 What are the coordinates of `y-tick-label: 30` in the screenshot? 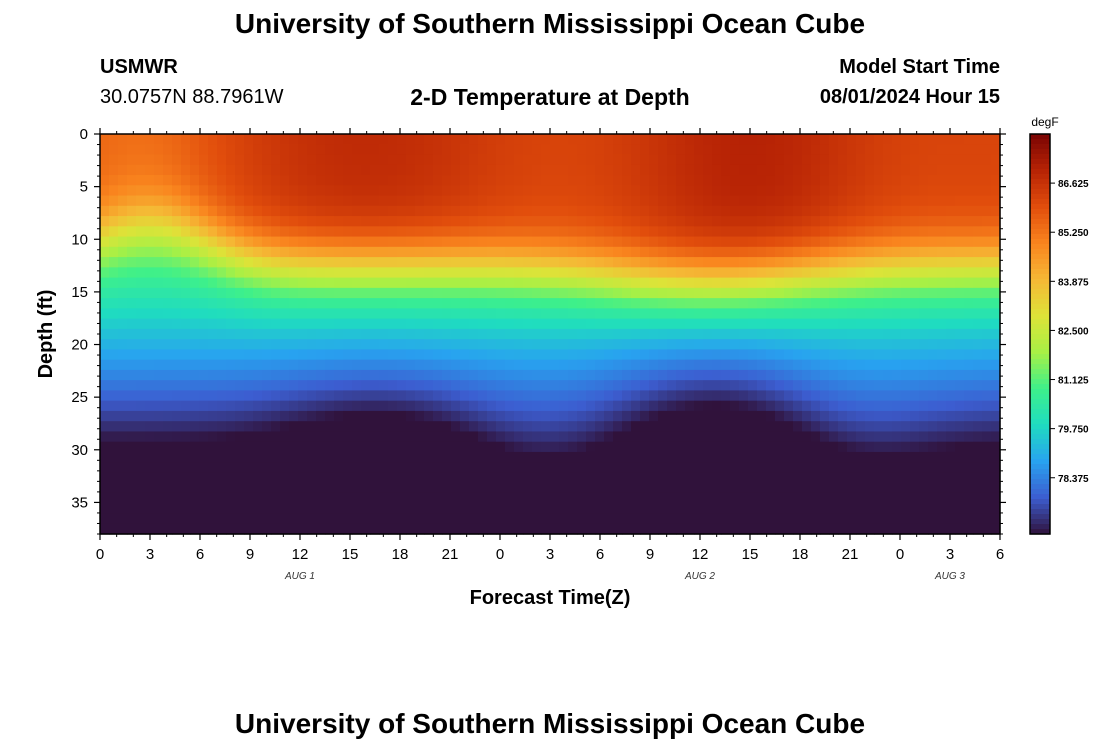 It's located at (79, 450).